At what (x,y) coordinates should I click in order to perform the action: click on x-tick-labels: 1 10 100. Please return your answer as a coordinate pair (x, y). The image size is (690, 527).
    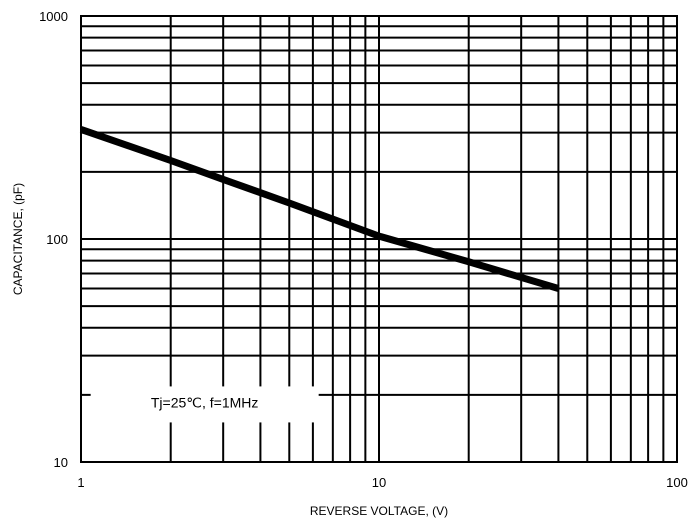
    Looking at the image, I should click on (382, 482).